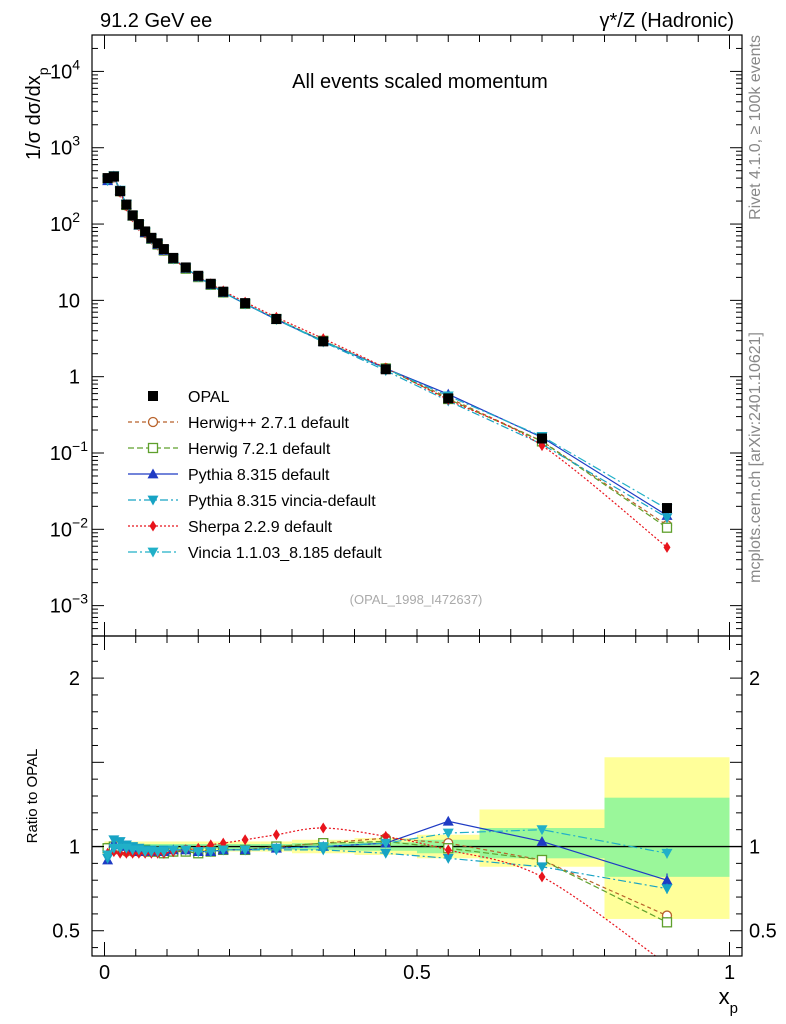 The height and width of the screenshot is (1024, 786). Describe the element at coordinates (420, 82) in the screenshot. I see `chart-title: All events scaled momentum` at that location.